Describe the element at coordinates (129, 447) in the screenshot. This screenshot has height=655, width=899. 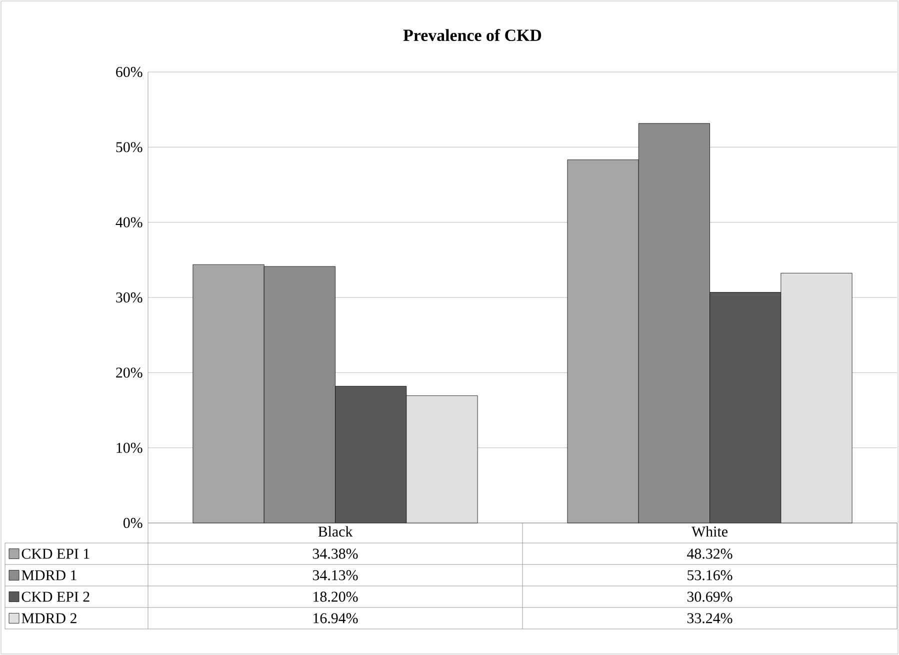
I see `y-tick-label: 10%` at that location.